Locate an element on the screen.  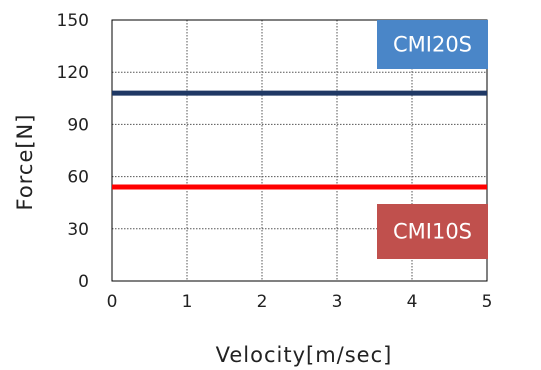
y-tick-labels: 0 30 60 90 120 150 is located at coordinates (73, 151).